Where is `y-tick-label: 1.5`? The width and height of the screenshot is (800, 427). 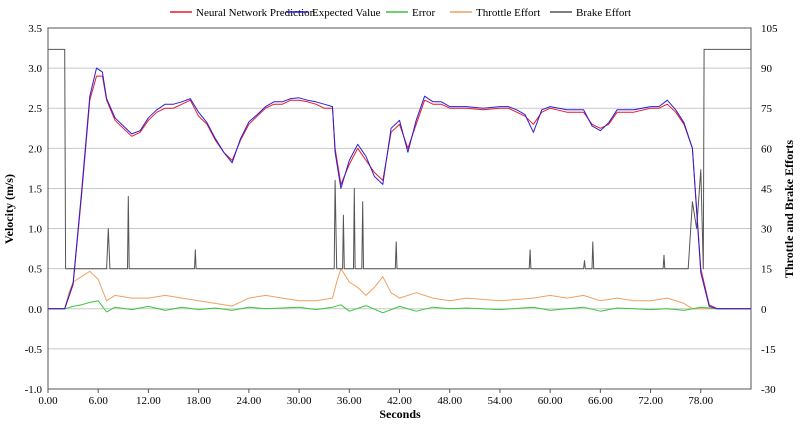 y-tick-label: 1.5 is located at coordinates (35, 189).